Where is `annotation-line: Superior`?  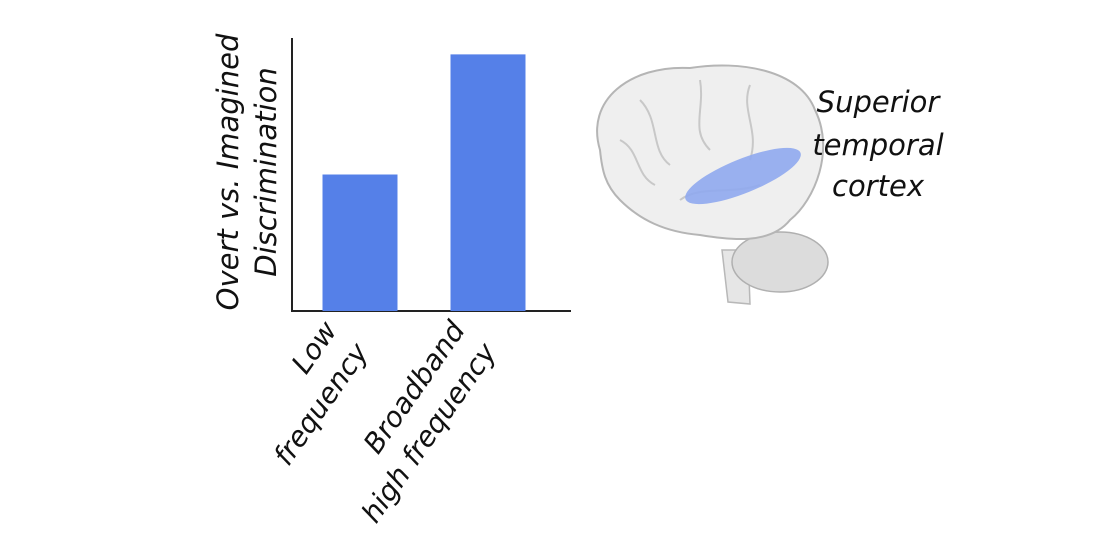
annotation-line: Superior is located at coordinates (879, 102).